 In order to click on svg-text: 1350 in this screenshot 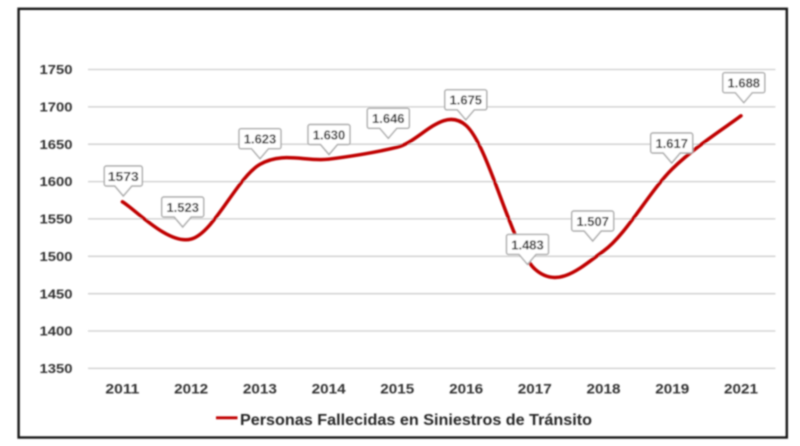, I will do `click(56, 368)`.